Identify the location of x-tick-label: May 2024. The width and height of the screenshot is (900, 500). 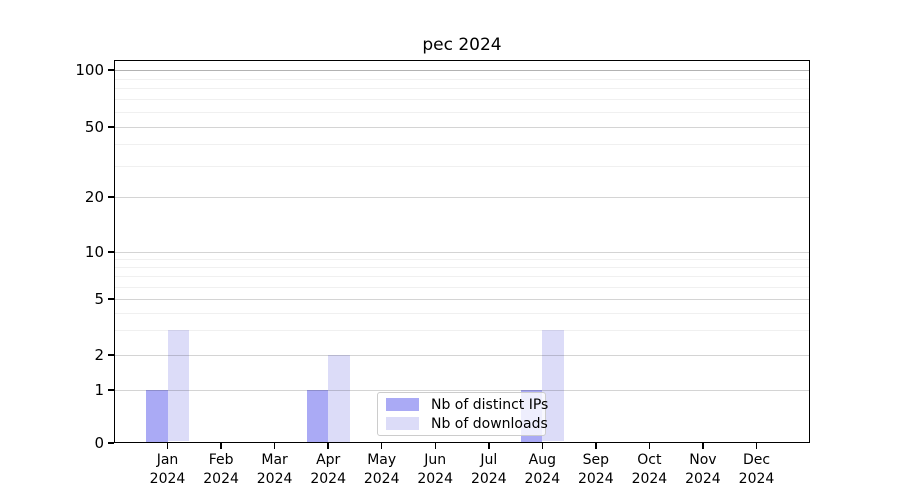
(382, 470).